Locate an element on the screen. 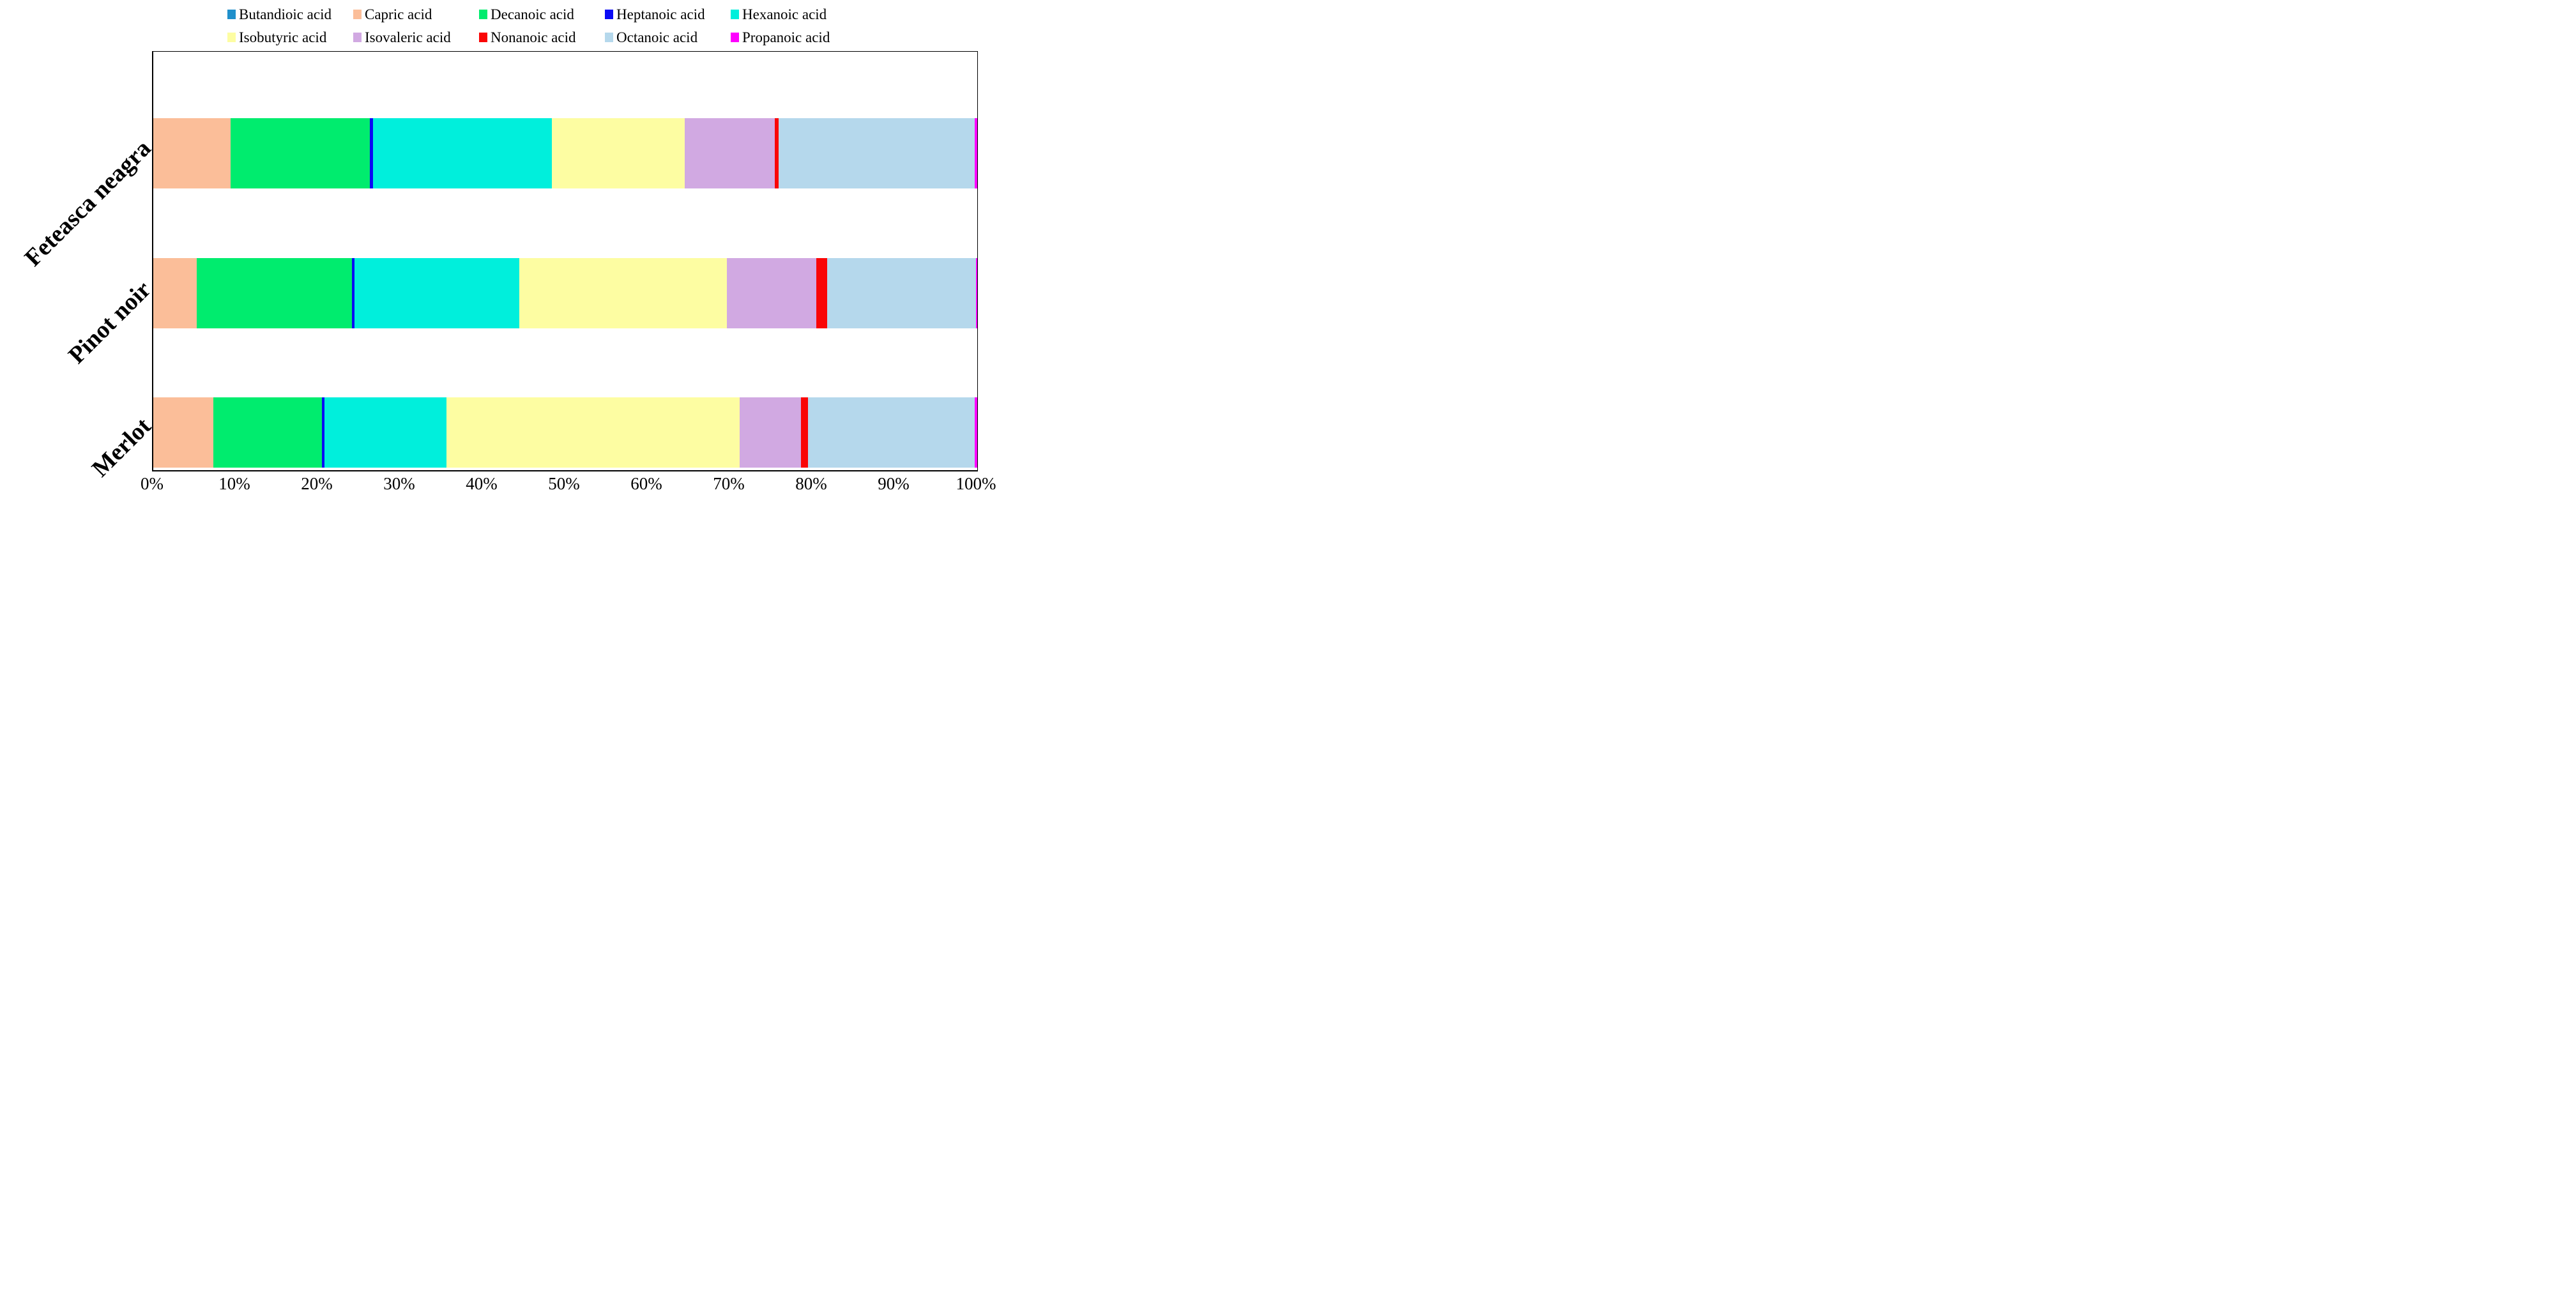 This screenshot has width=2576, height=1293. x-axis-tick-labels: 0% 10% 20% 30% 40% 50% 60% 70% 80% 90% 100% is located at coordinates (501, 486).